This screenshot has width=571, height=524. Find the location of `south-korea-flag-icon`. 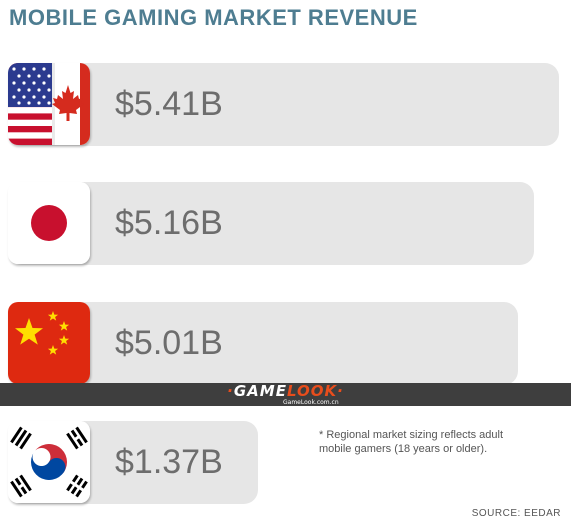

south-korea-flag-icon is located at coordinates (49, 462).